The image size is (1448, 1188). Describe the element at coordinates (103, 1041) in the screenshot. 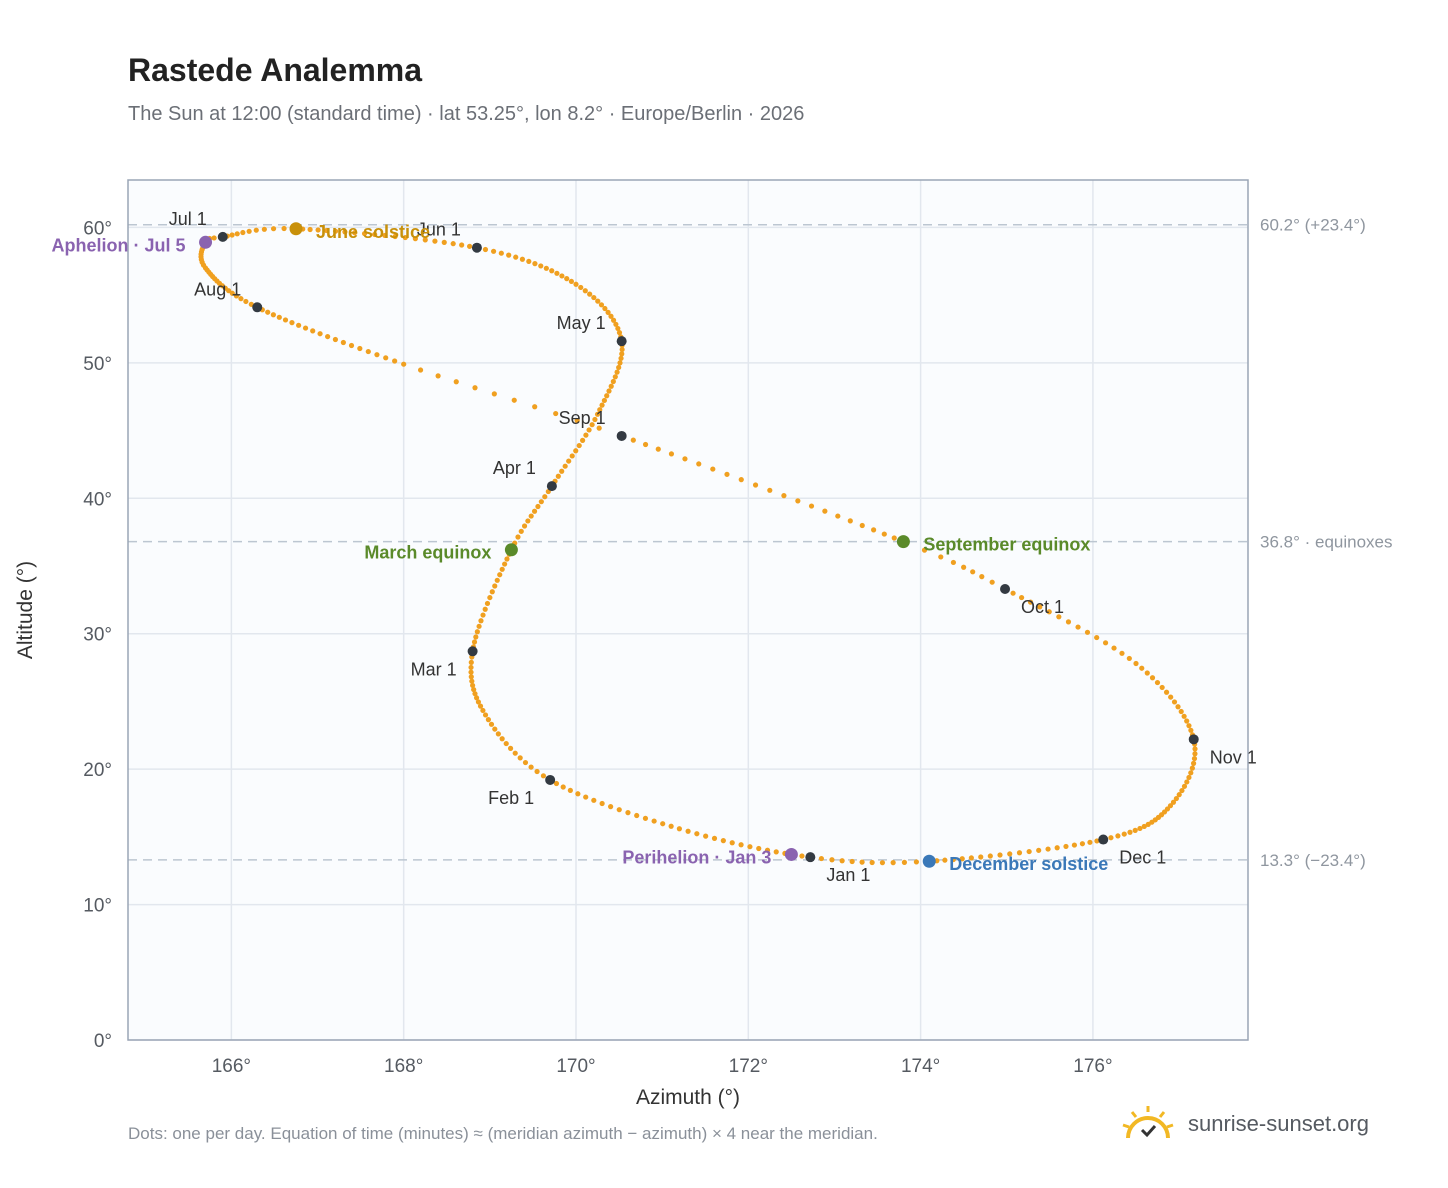

I see `y-tick-label: 0°` at that location.